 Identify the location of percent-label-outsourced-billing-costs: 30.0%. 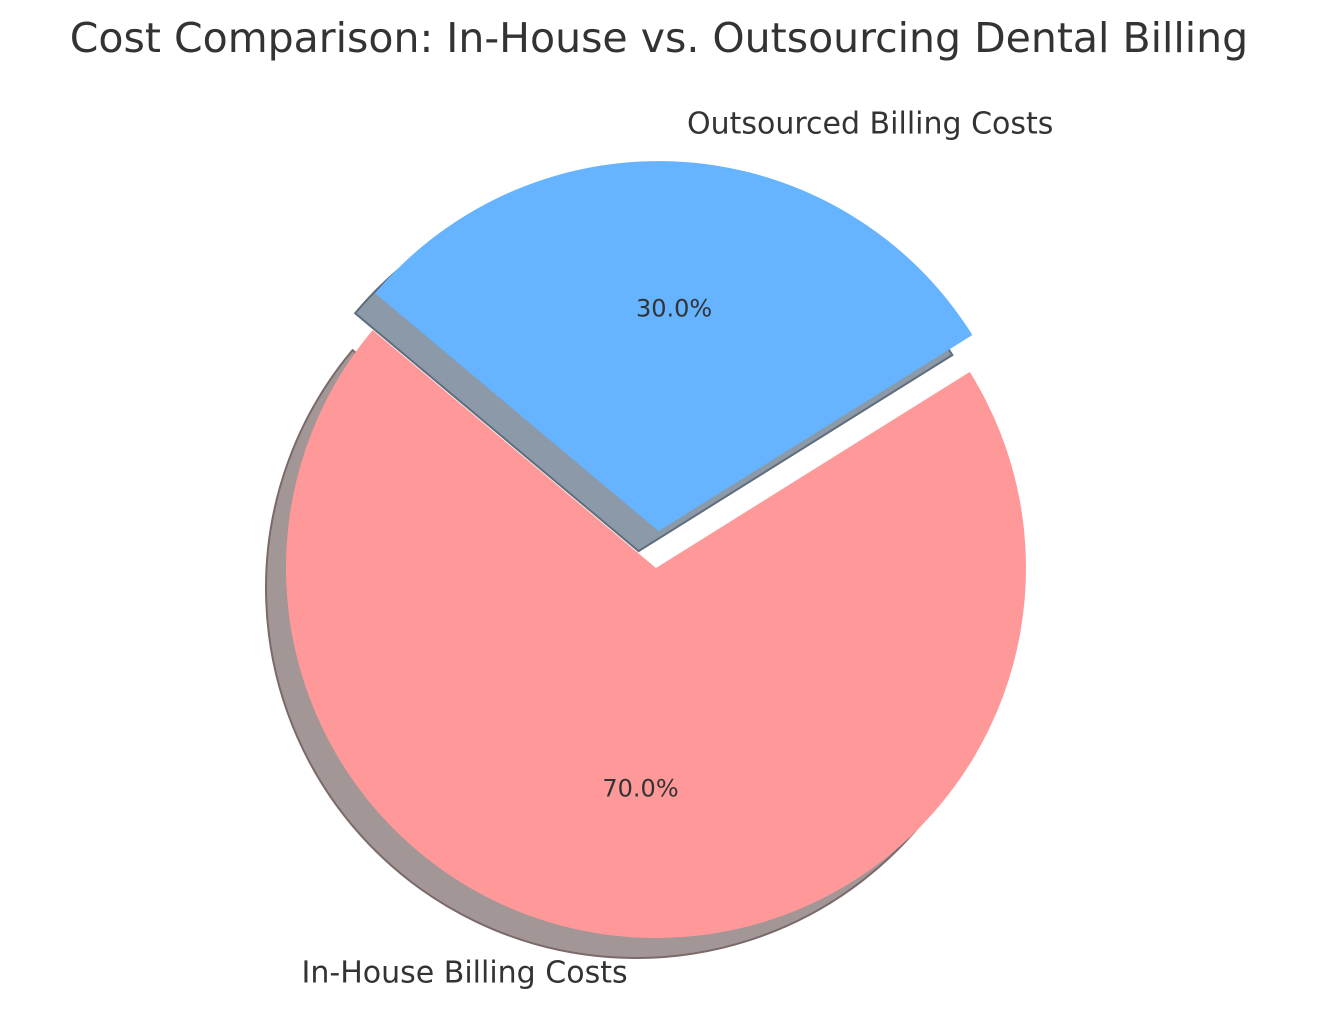
(674, 309).